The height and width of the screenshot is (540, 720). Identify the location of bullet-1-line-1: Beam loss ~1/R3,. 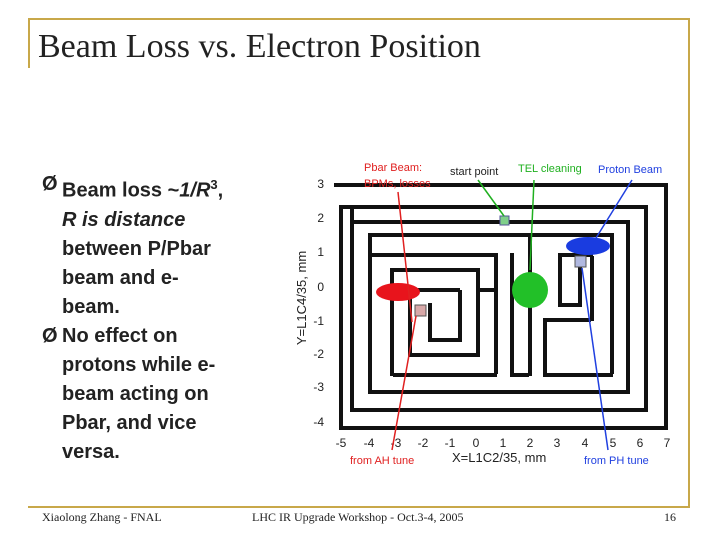
(143, 189).